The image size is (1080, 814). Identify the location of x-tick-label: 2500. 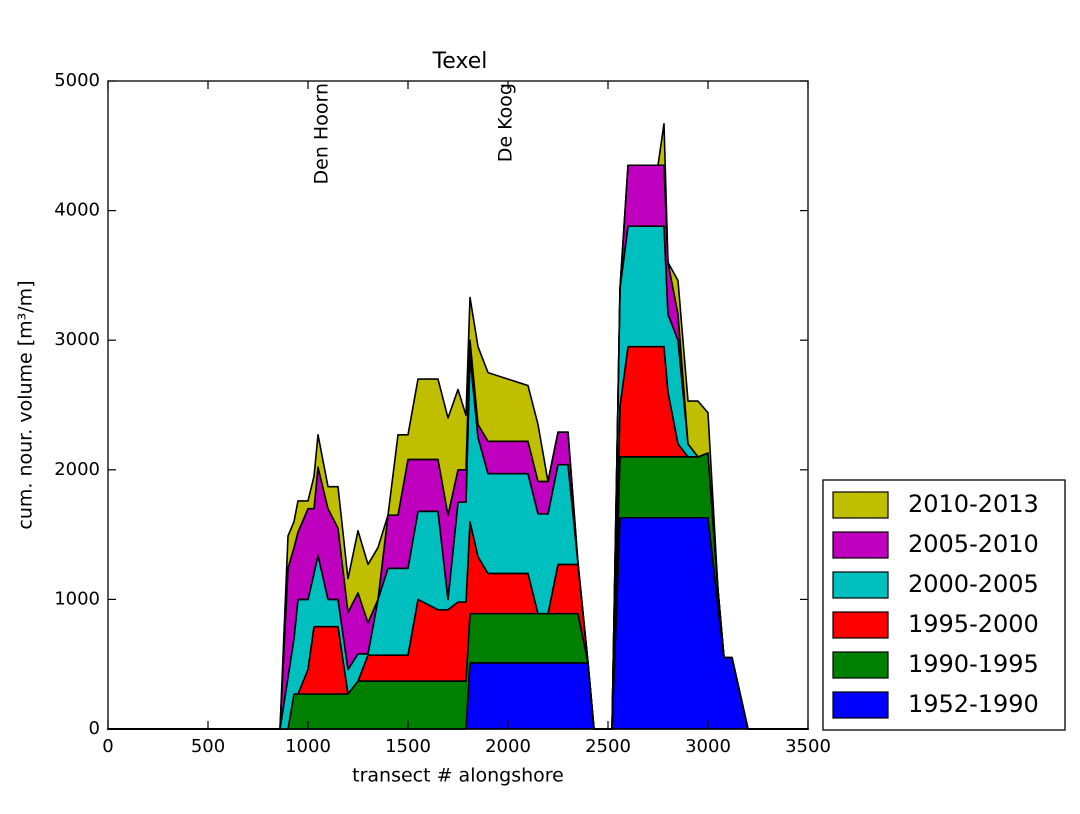
(608, 746).